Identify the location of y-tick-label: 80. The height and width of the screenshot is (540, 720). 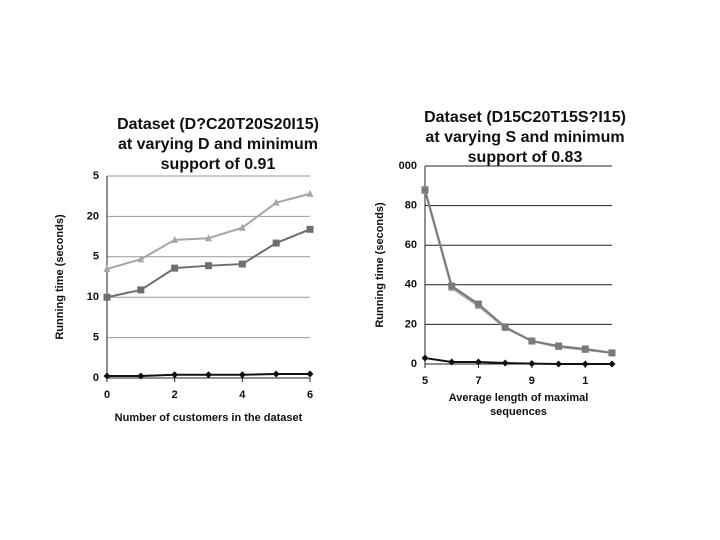
(411, 206).